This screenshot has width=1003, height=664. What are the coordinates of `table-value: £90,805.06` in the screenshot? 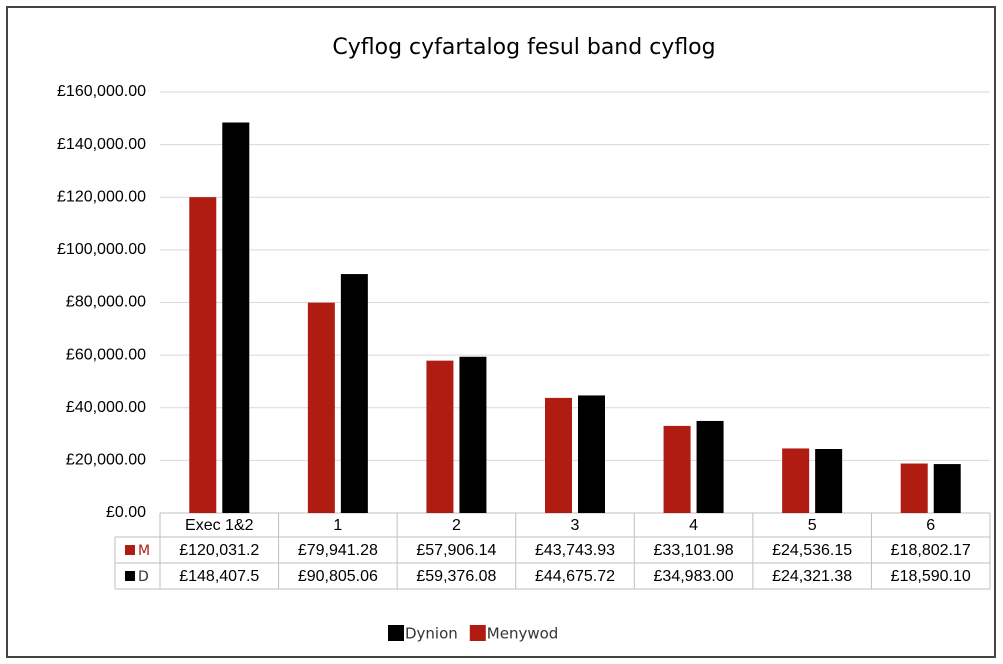 It's located at (338, 576).